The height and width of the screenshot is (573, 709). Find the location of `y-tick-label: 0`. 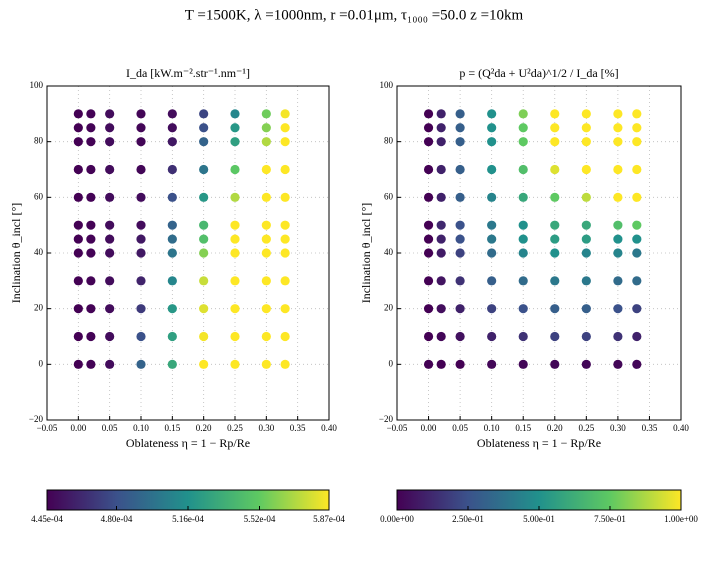

y-tick-label: 0 is located at coordinates (391, 363).